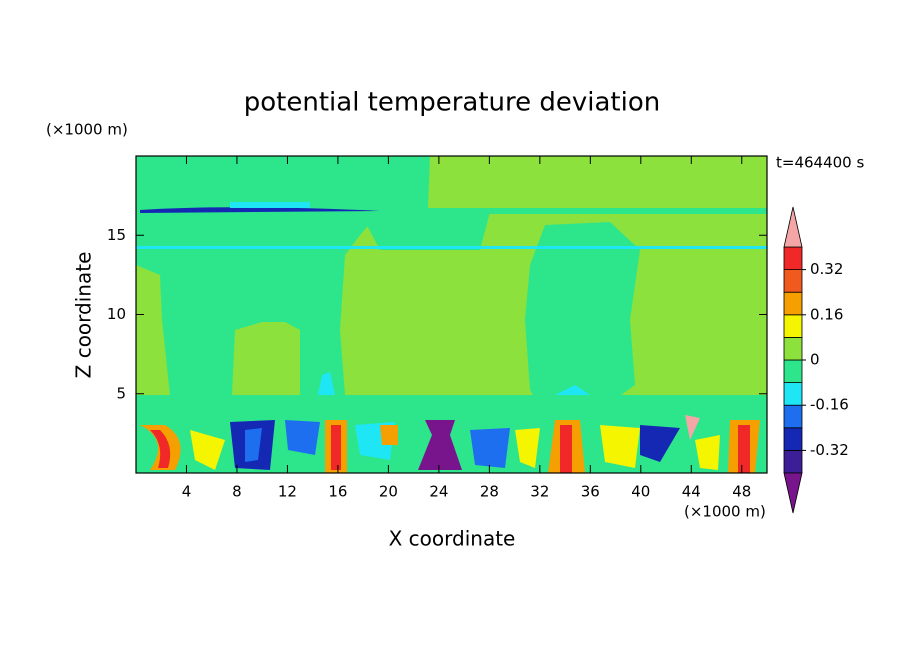 The height and width of the screenshot is (658, 904). Describe the element at coordinates (725, 512) in the screenshot. I see `x-unit-label: (×1000 m)` at that location.